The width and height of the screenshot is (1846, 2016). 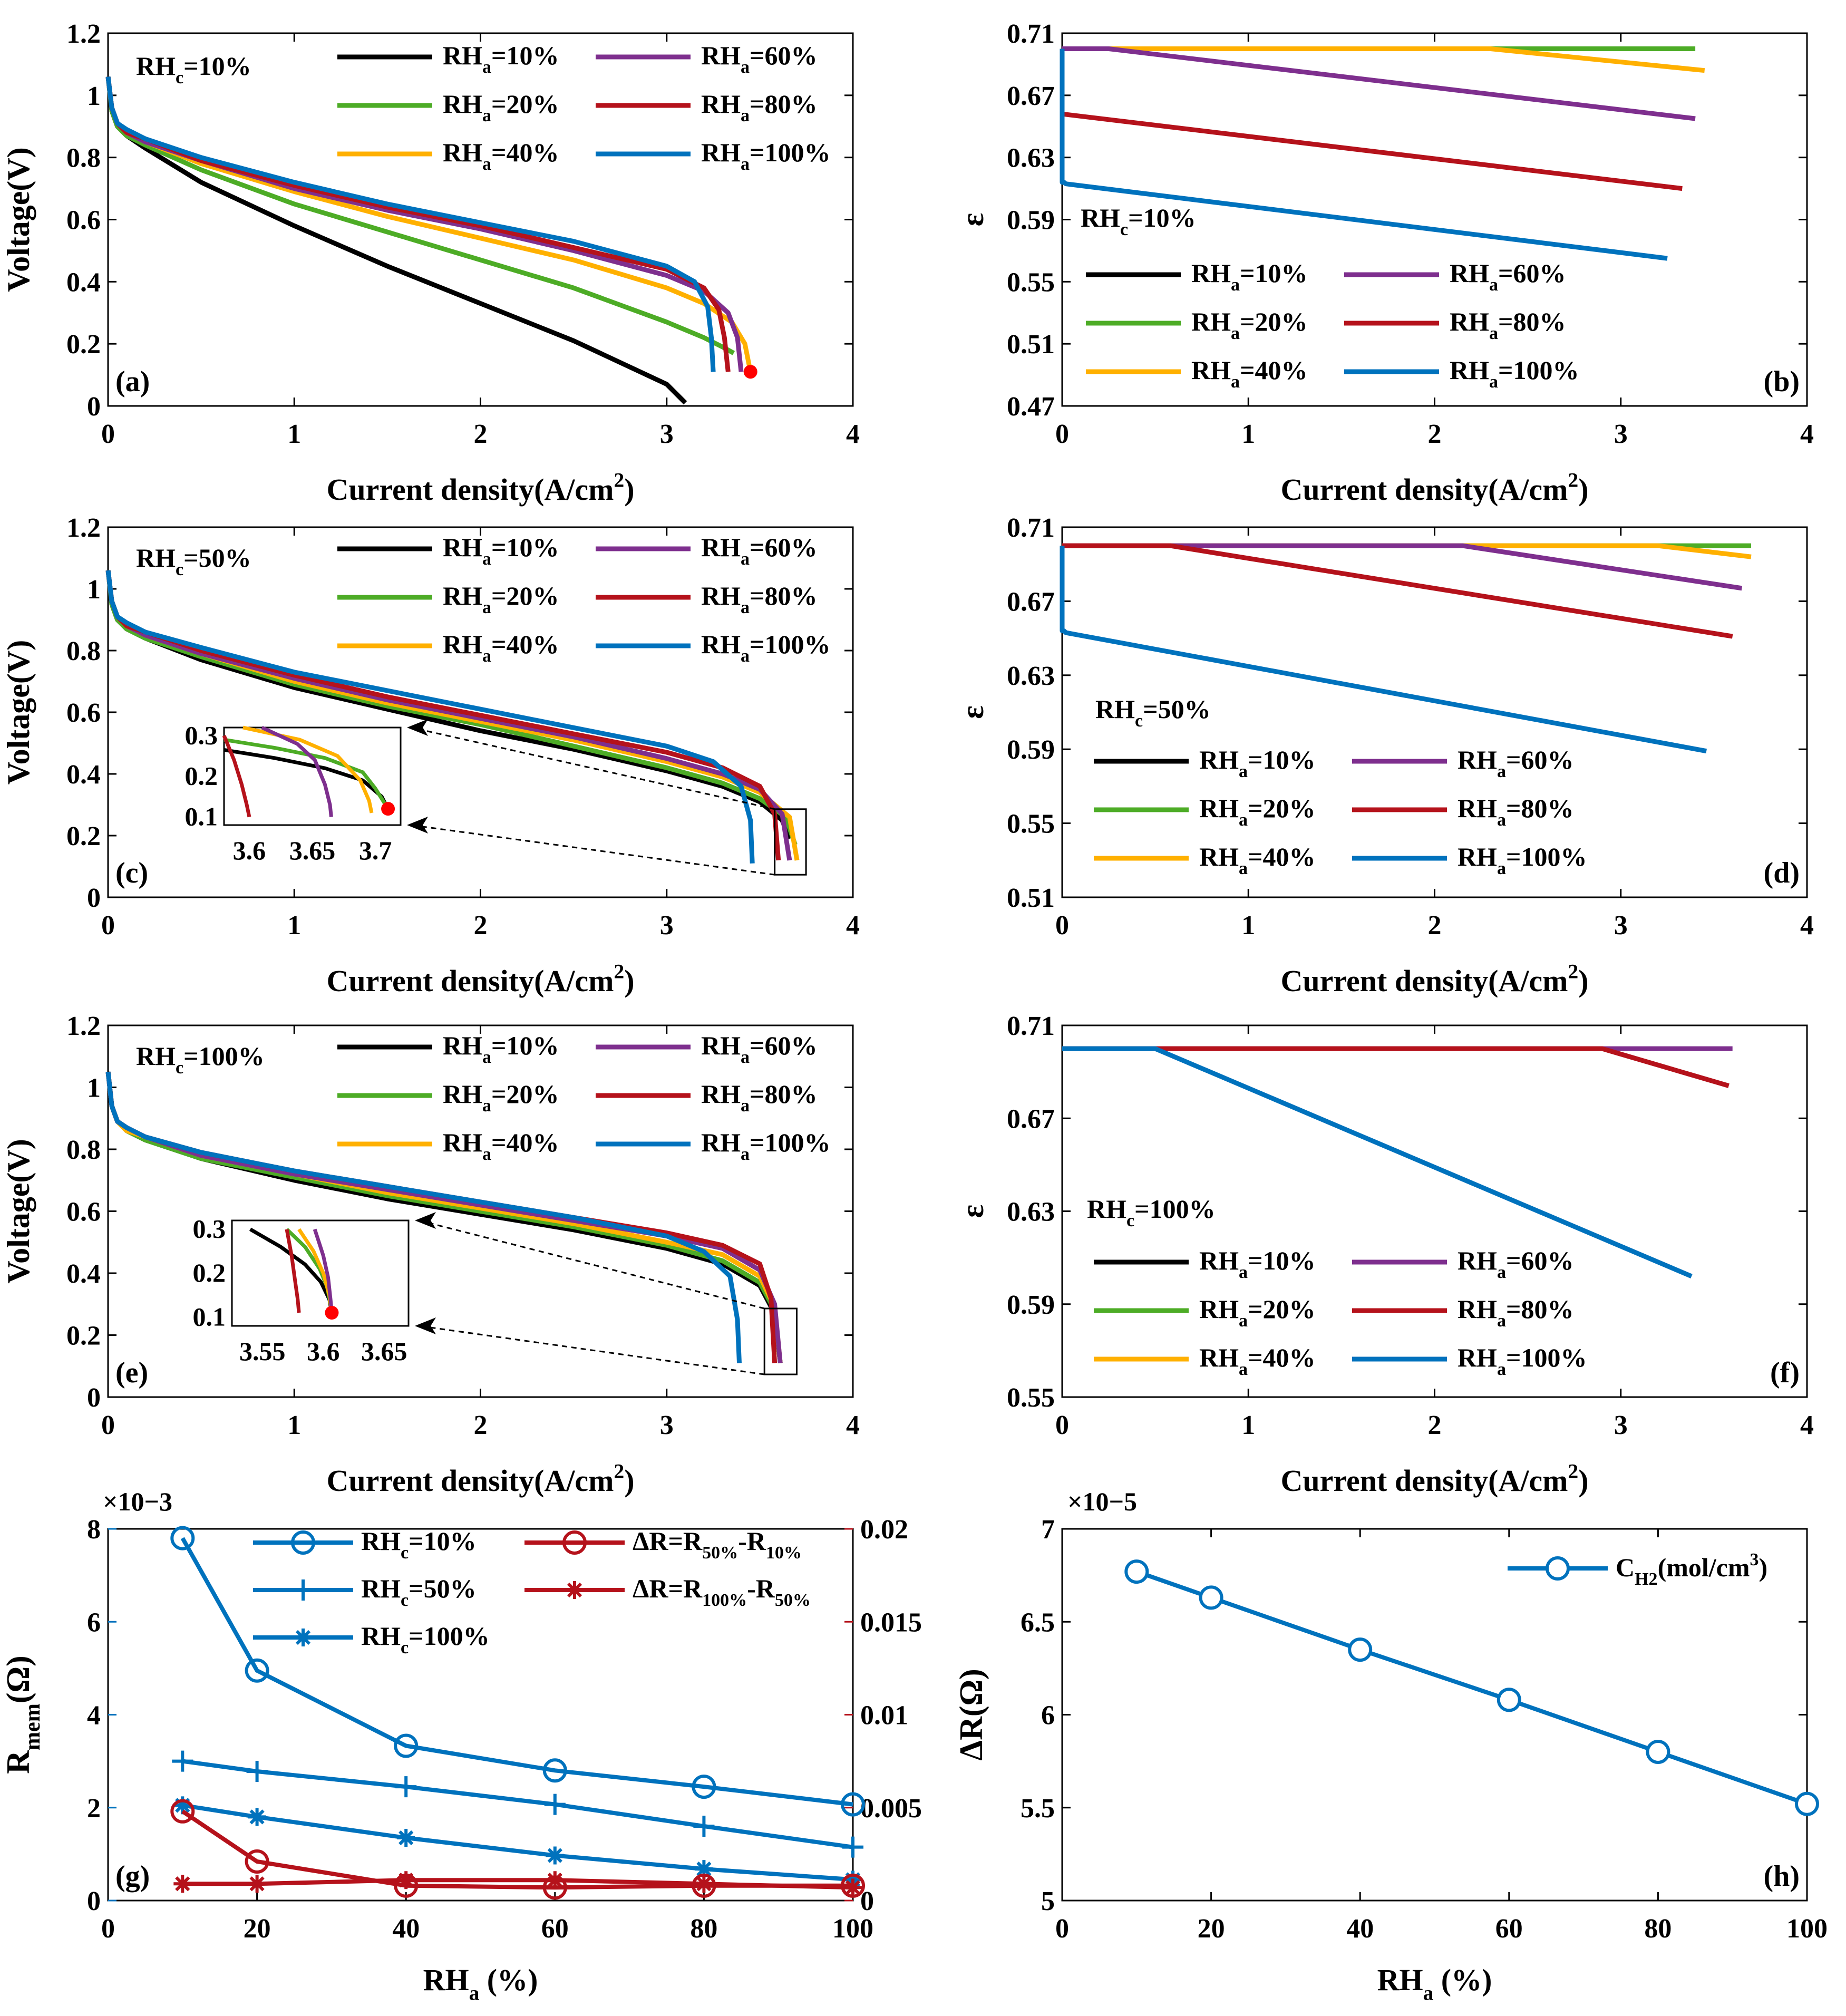 What do you see at coordinates (94, 1716) in the screenshot?
I see `y-tick-label: 4` at bounding box center [94, 1716].